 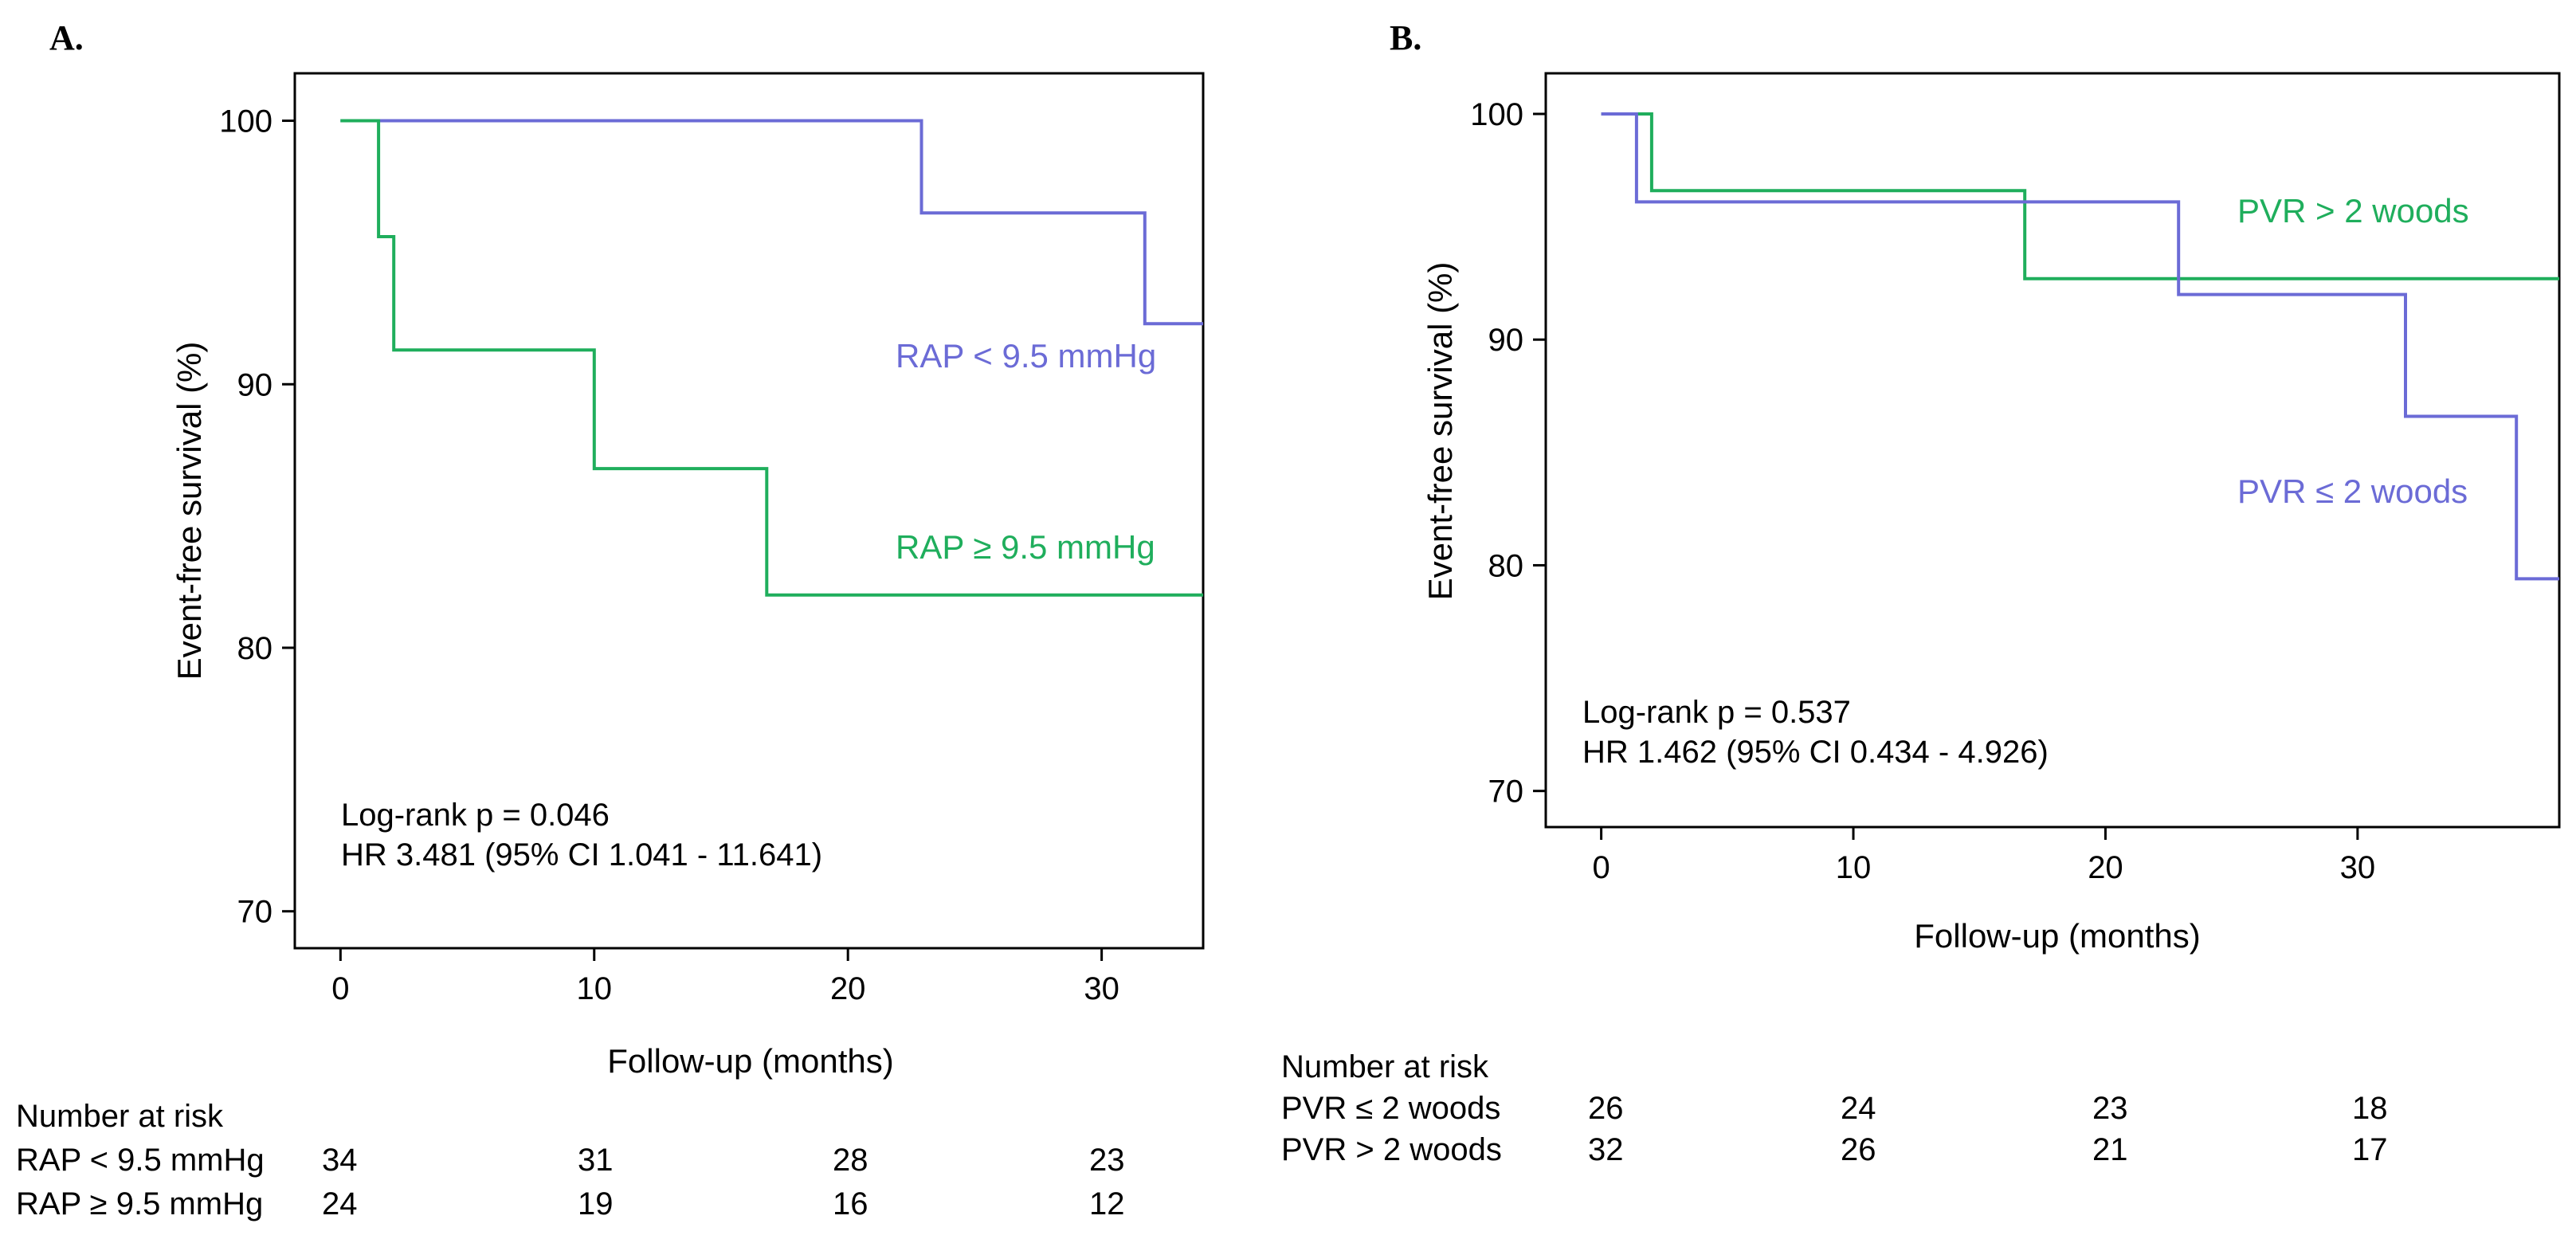 I want to click on risk-row-label: PVR > 2 woods, so click(x=1392, y=1149).